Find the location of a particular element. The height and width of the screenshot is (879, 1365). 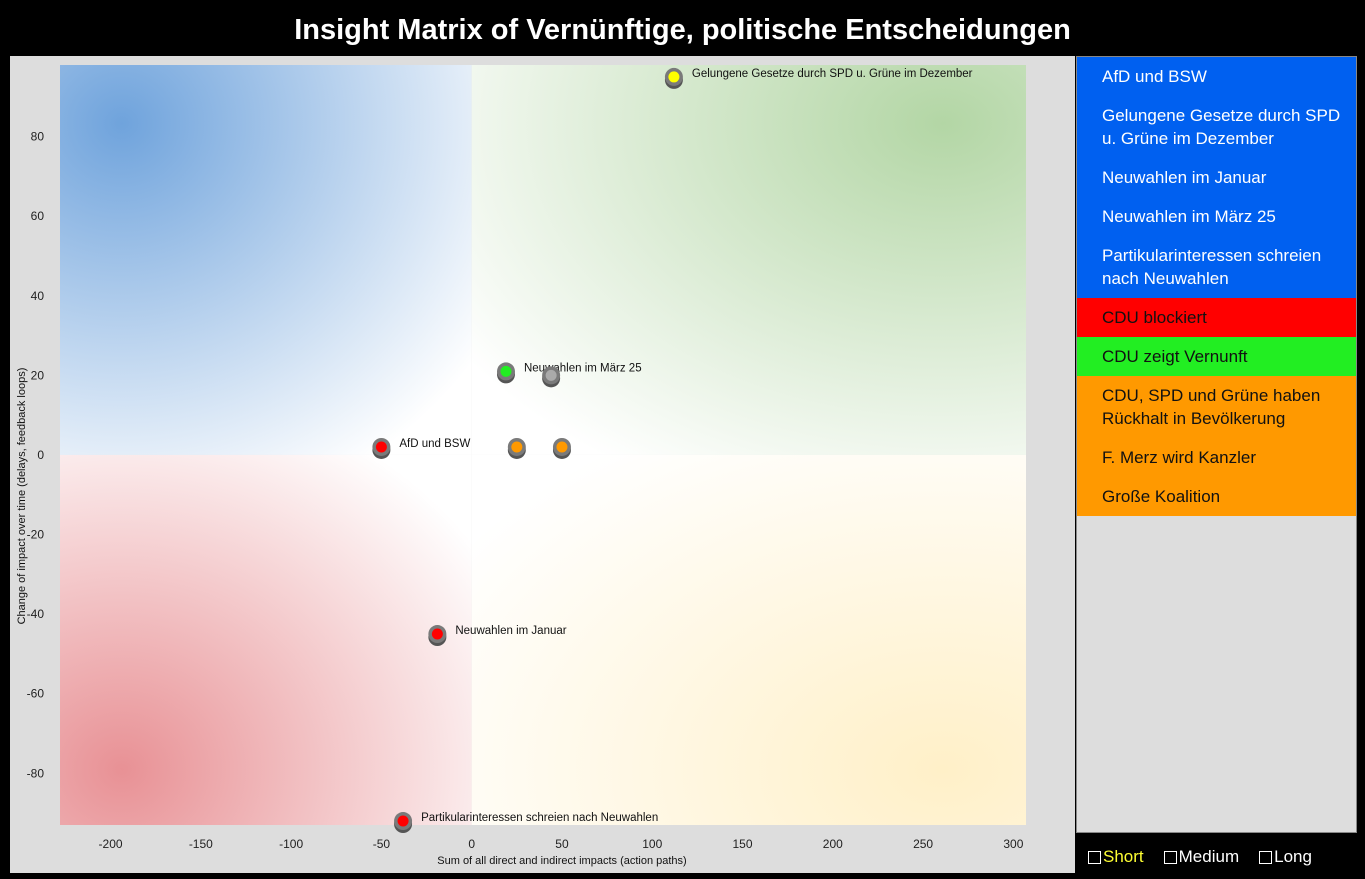

y-tick-label: 40 is located at coordinates (38, 296).